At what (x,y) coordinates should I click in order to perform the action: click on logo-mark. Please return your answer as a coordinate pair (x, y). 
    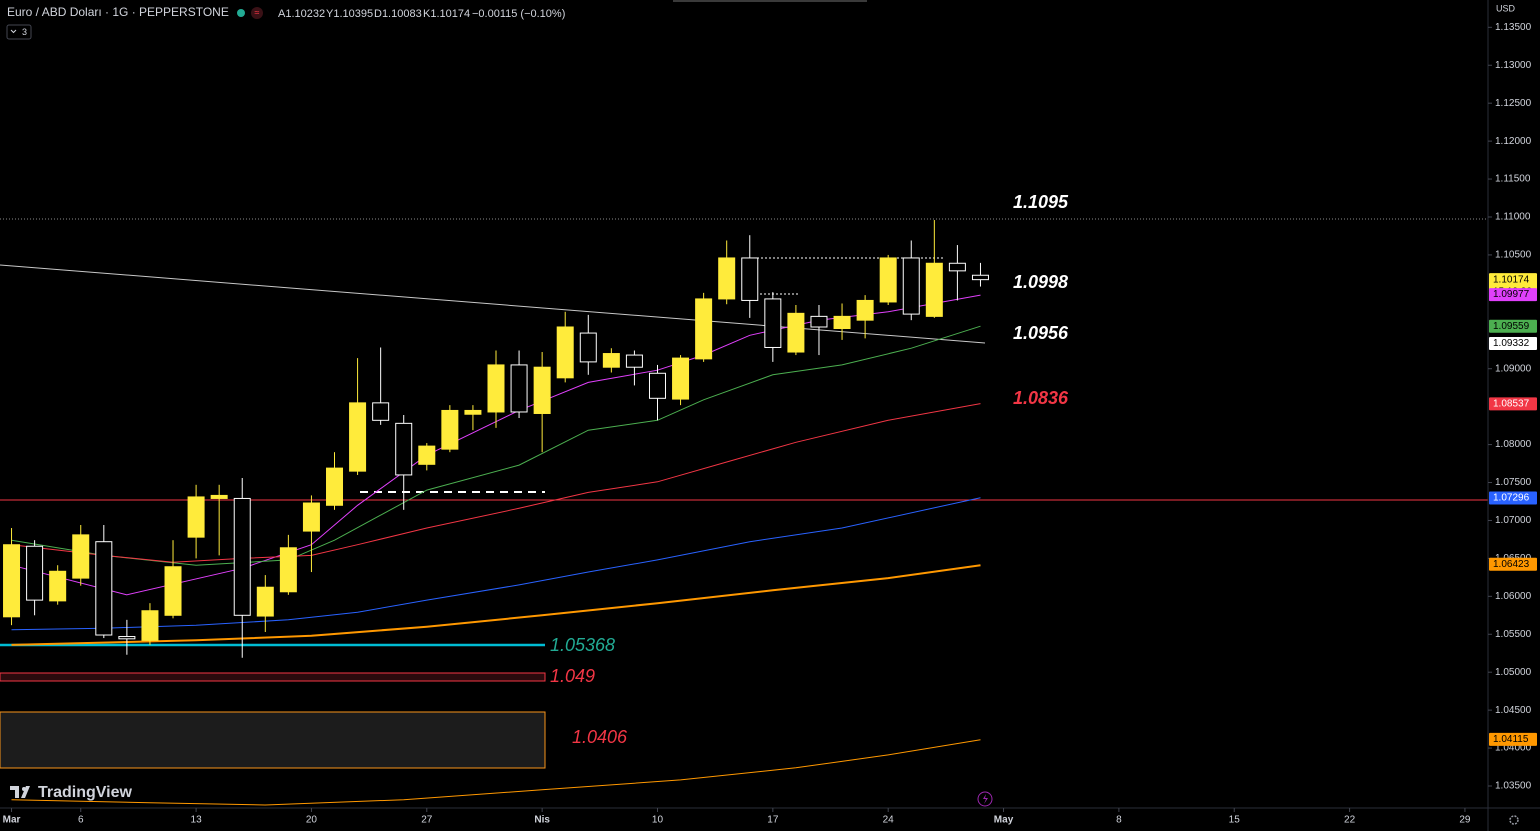
    Looking at the image, I should click on (24, 789).